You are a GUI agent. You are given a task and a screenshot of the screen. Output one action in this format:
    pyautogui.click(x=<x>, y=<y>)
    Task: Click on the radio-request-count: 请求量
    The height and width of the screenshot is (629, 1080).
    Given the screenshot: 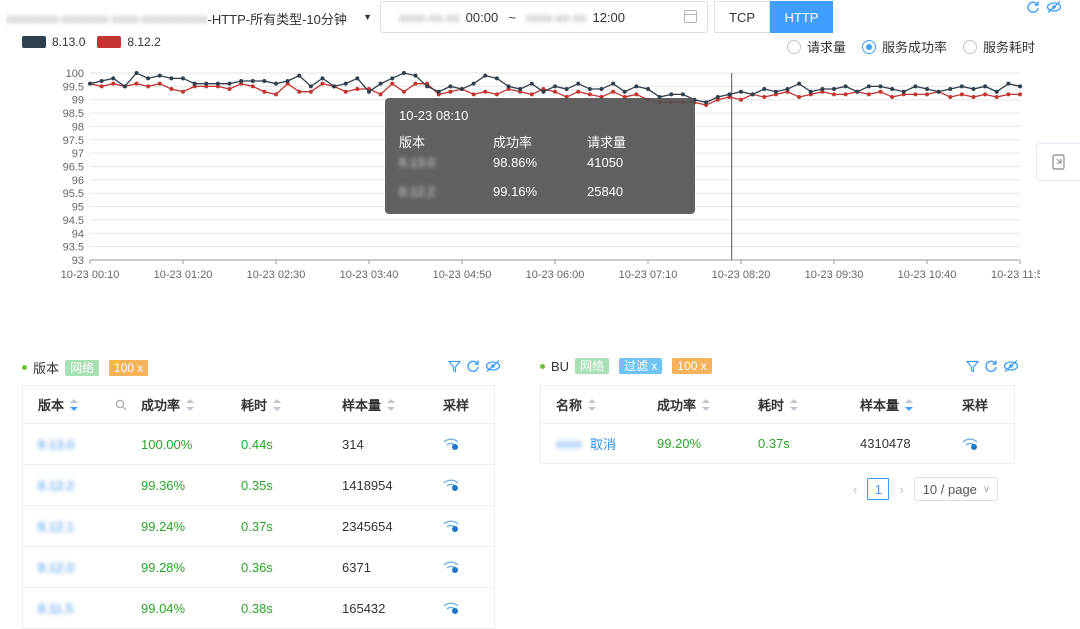 What is the action you would take?
    pyautogui.click(x=816, y=46)
    